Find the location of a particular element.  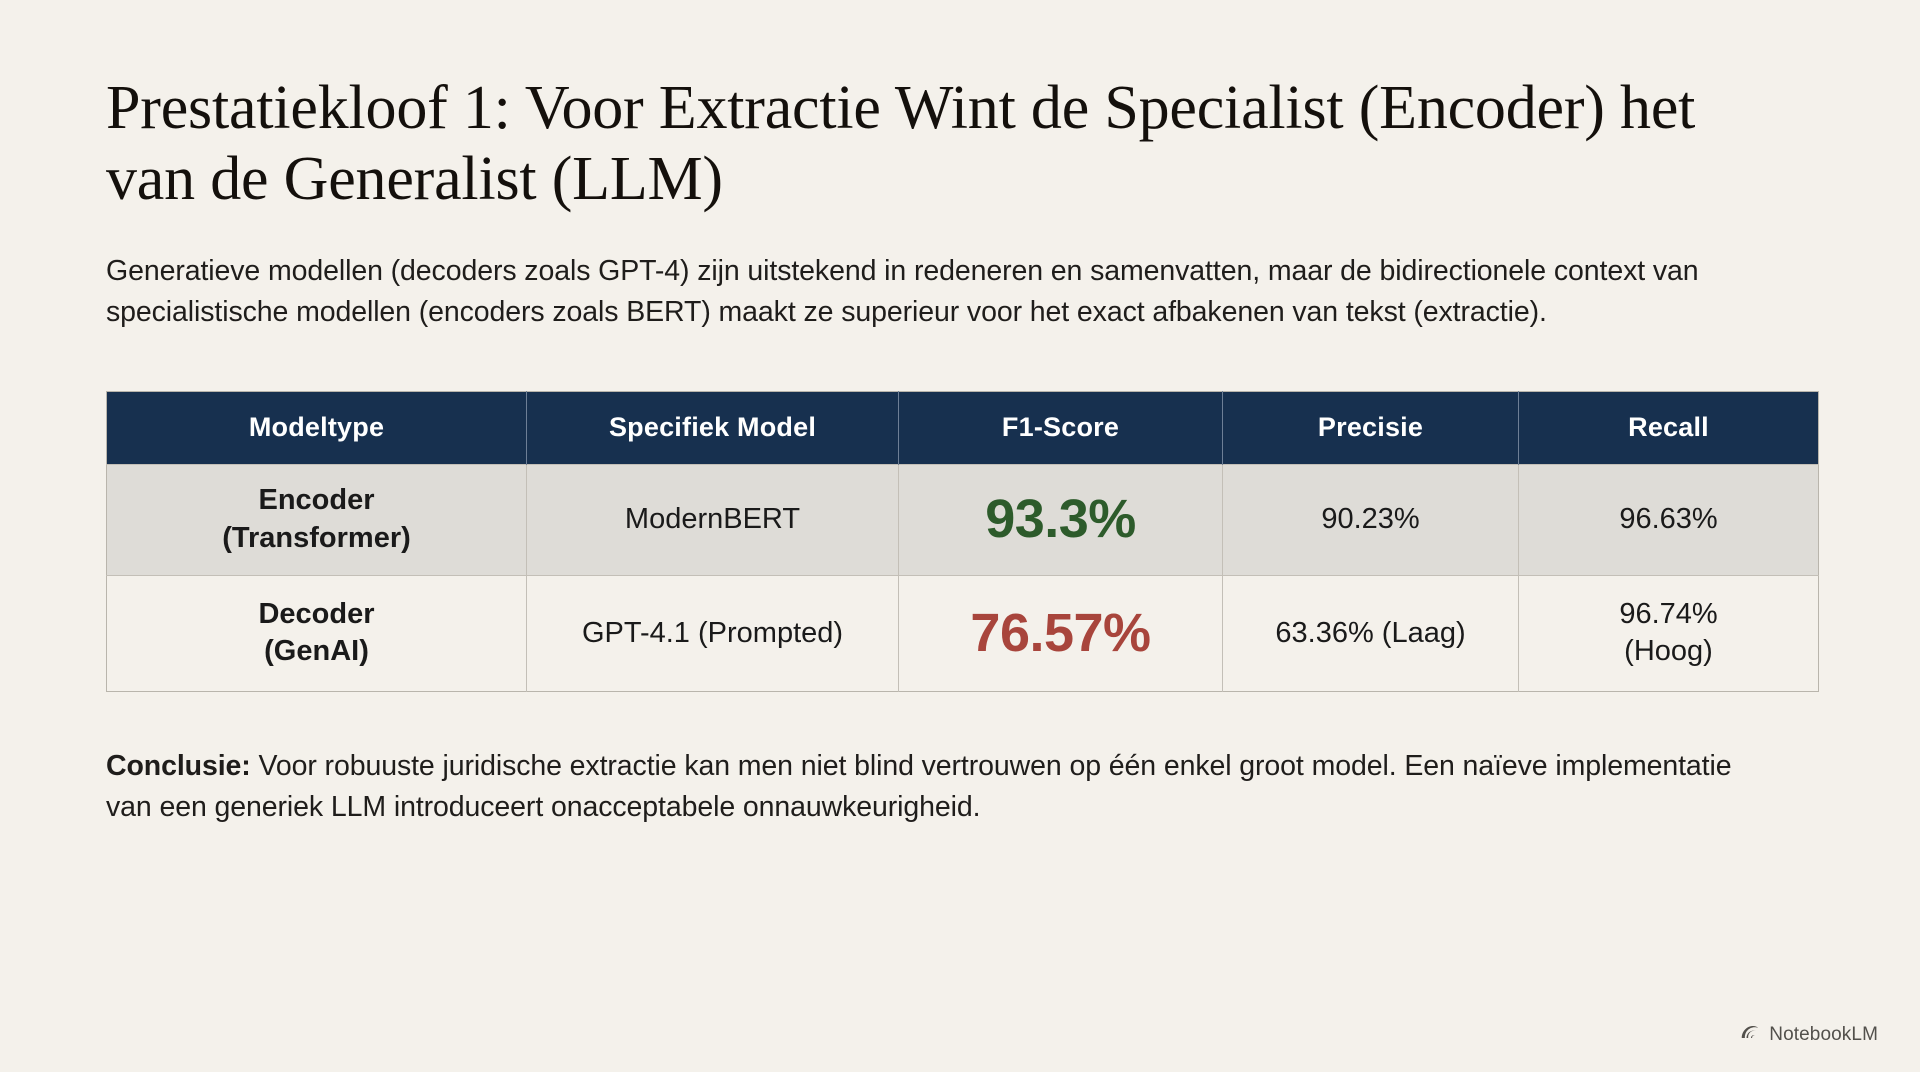

notebooklm-label: NotebookLM is located at coordinates (1823, 1034).